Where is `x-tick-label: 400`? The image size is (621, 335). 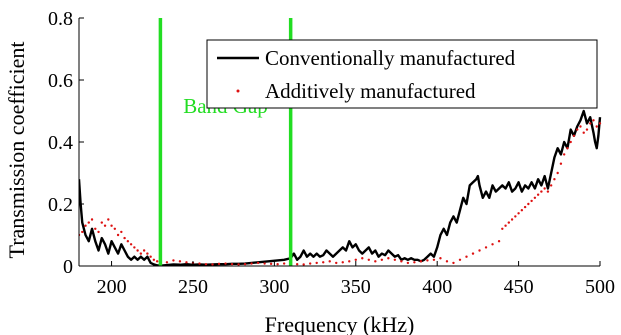 x-tick-label: 400 is located at coordinates (437, 287).